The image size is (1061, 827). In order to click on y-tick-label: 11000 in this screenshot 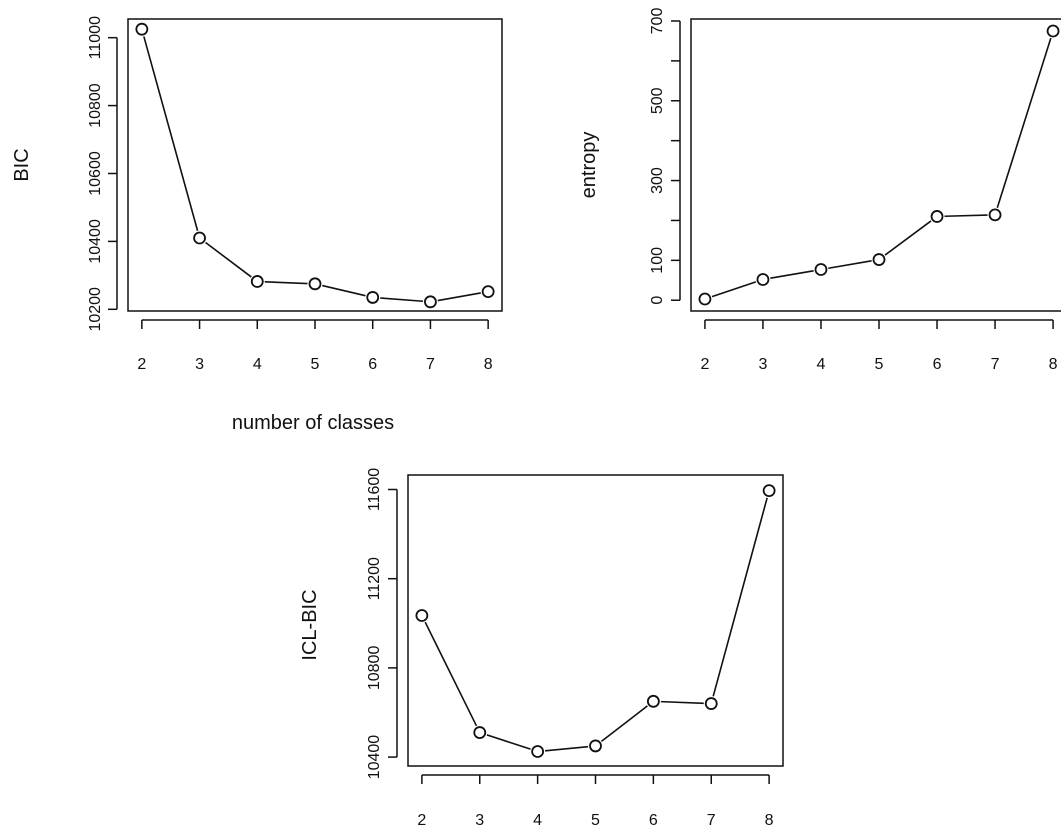, I will do `click(95, 37)`.